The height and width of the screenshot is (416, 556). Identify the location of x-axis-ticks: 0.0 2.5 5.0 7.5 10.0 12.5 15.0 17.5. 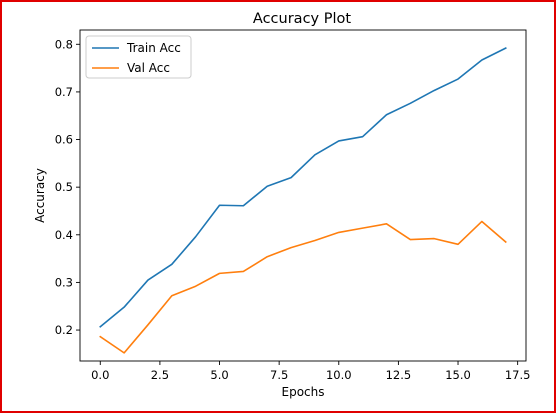
(310, 371).